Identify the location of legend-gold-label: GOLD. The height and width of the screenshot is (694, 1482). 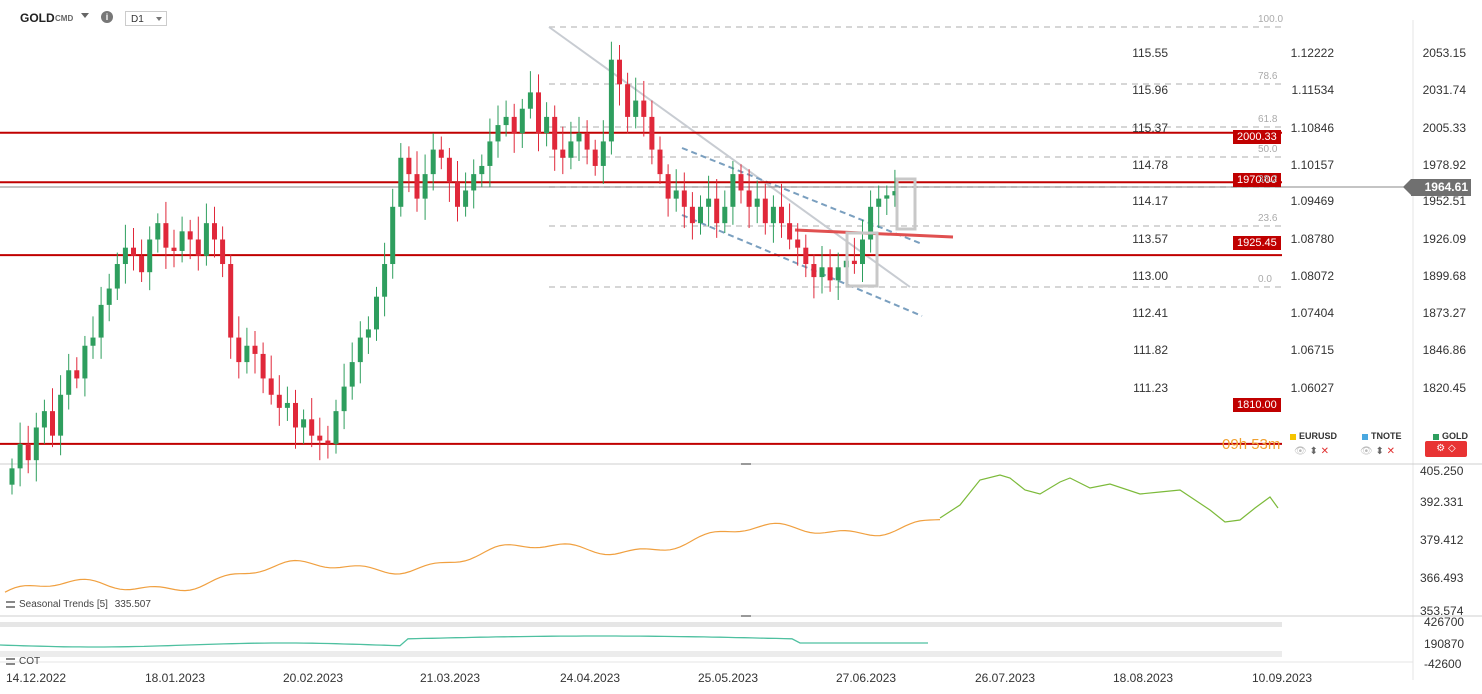
(1455, 436).